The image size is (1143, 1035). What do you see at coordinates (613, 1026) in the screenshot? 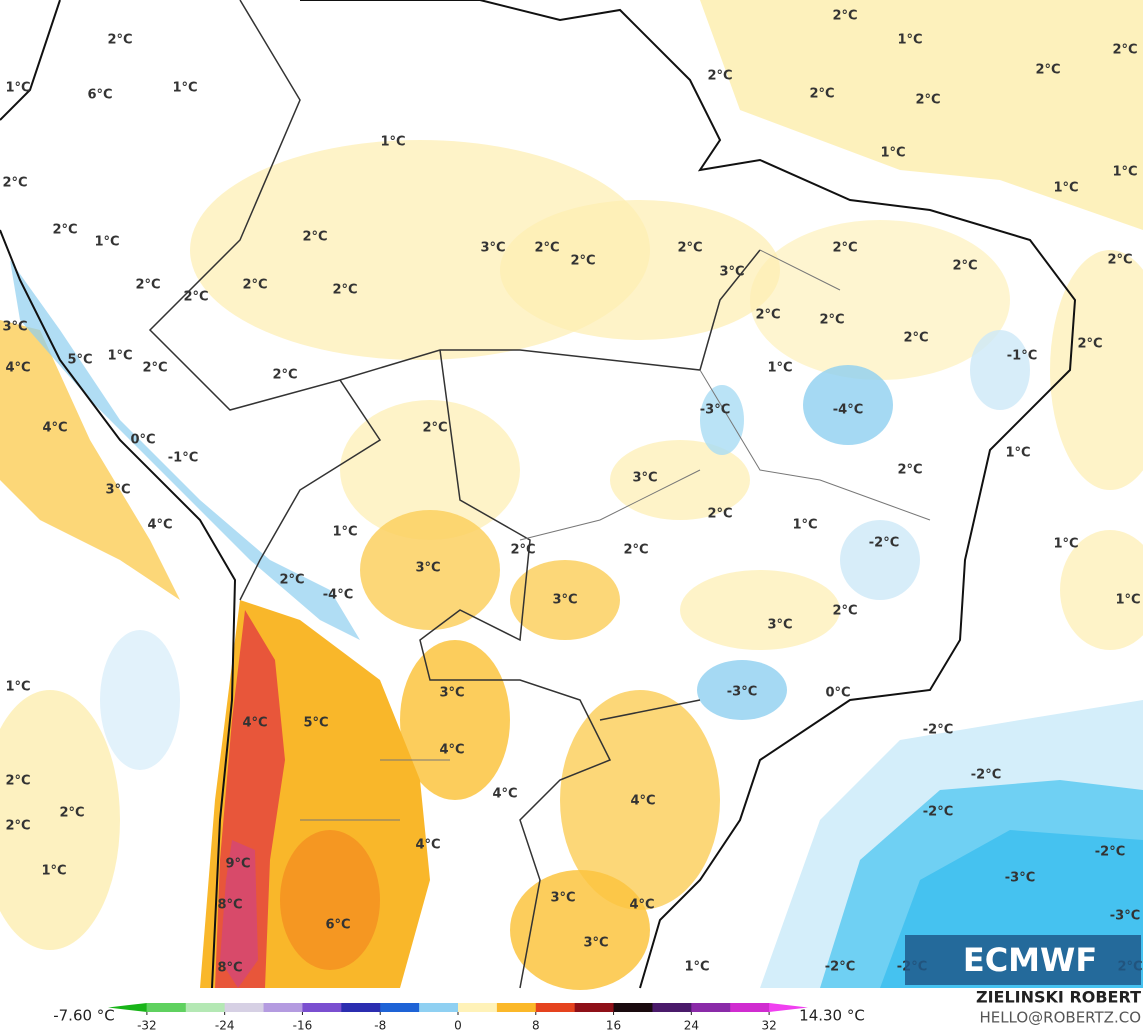
I see `colorbar-tick-label: 16` at bounding box center [613, 1026].